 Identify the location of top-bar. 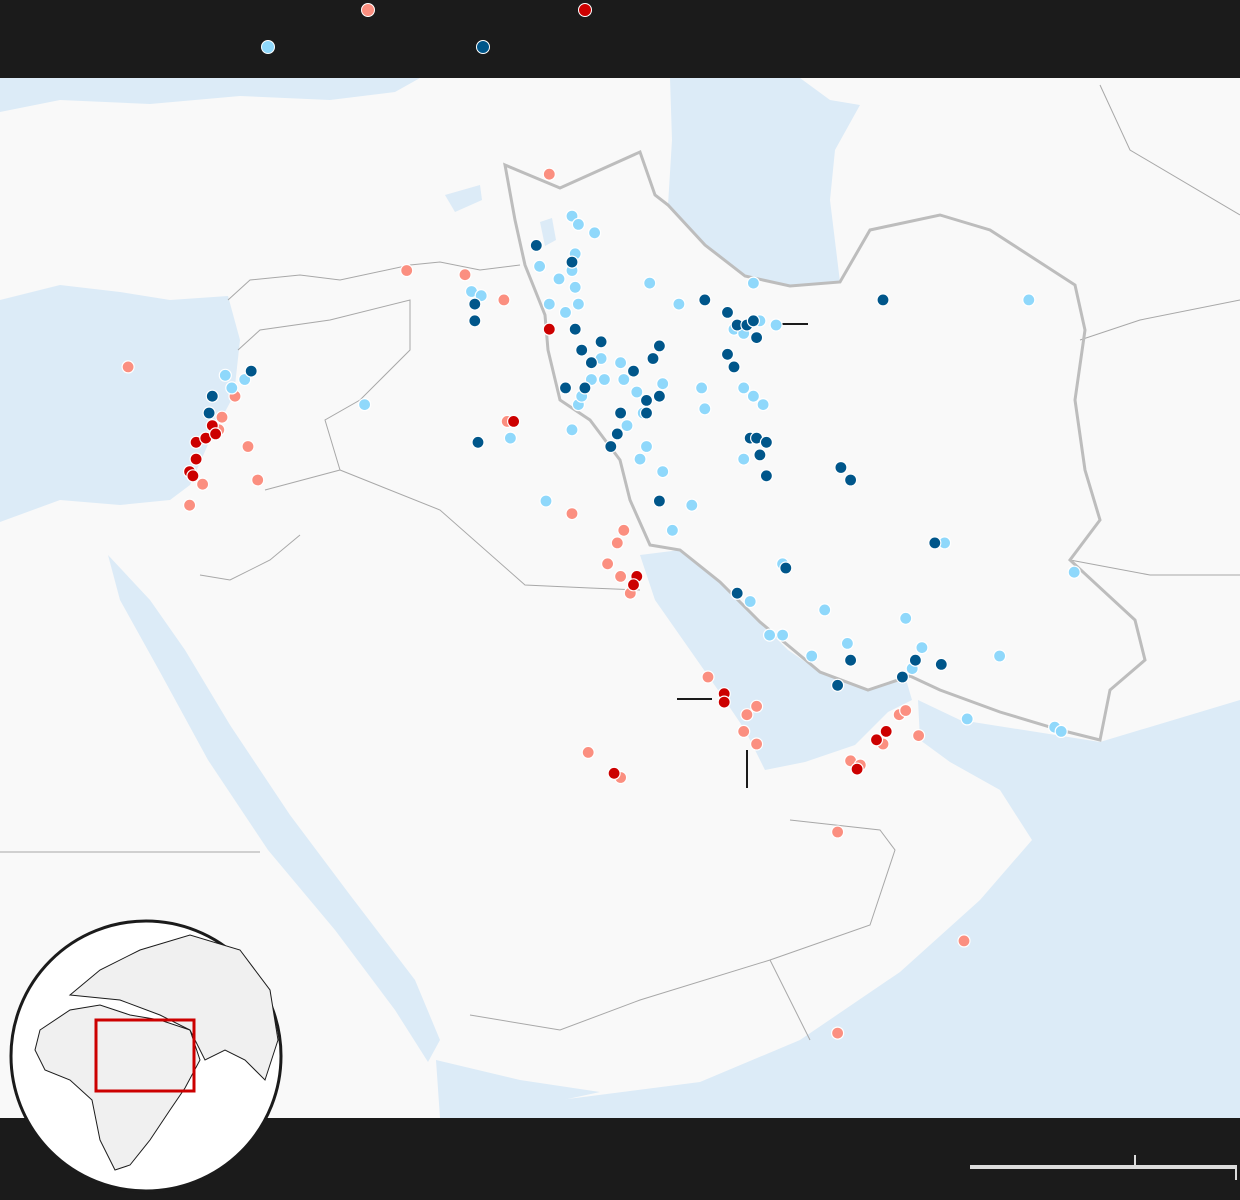
(620, 39).